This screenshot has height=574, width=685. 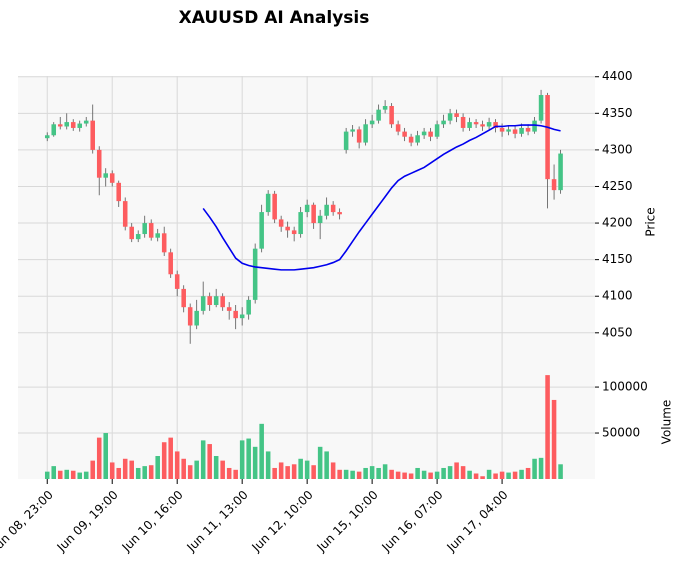 What do you see at coordinates (617, 332) in the screenshot?
I see `y-tick-label: 4050` at bounding box center [617, 332].